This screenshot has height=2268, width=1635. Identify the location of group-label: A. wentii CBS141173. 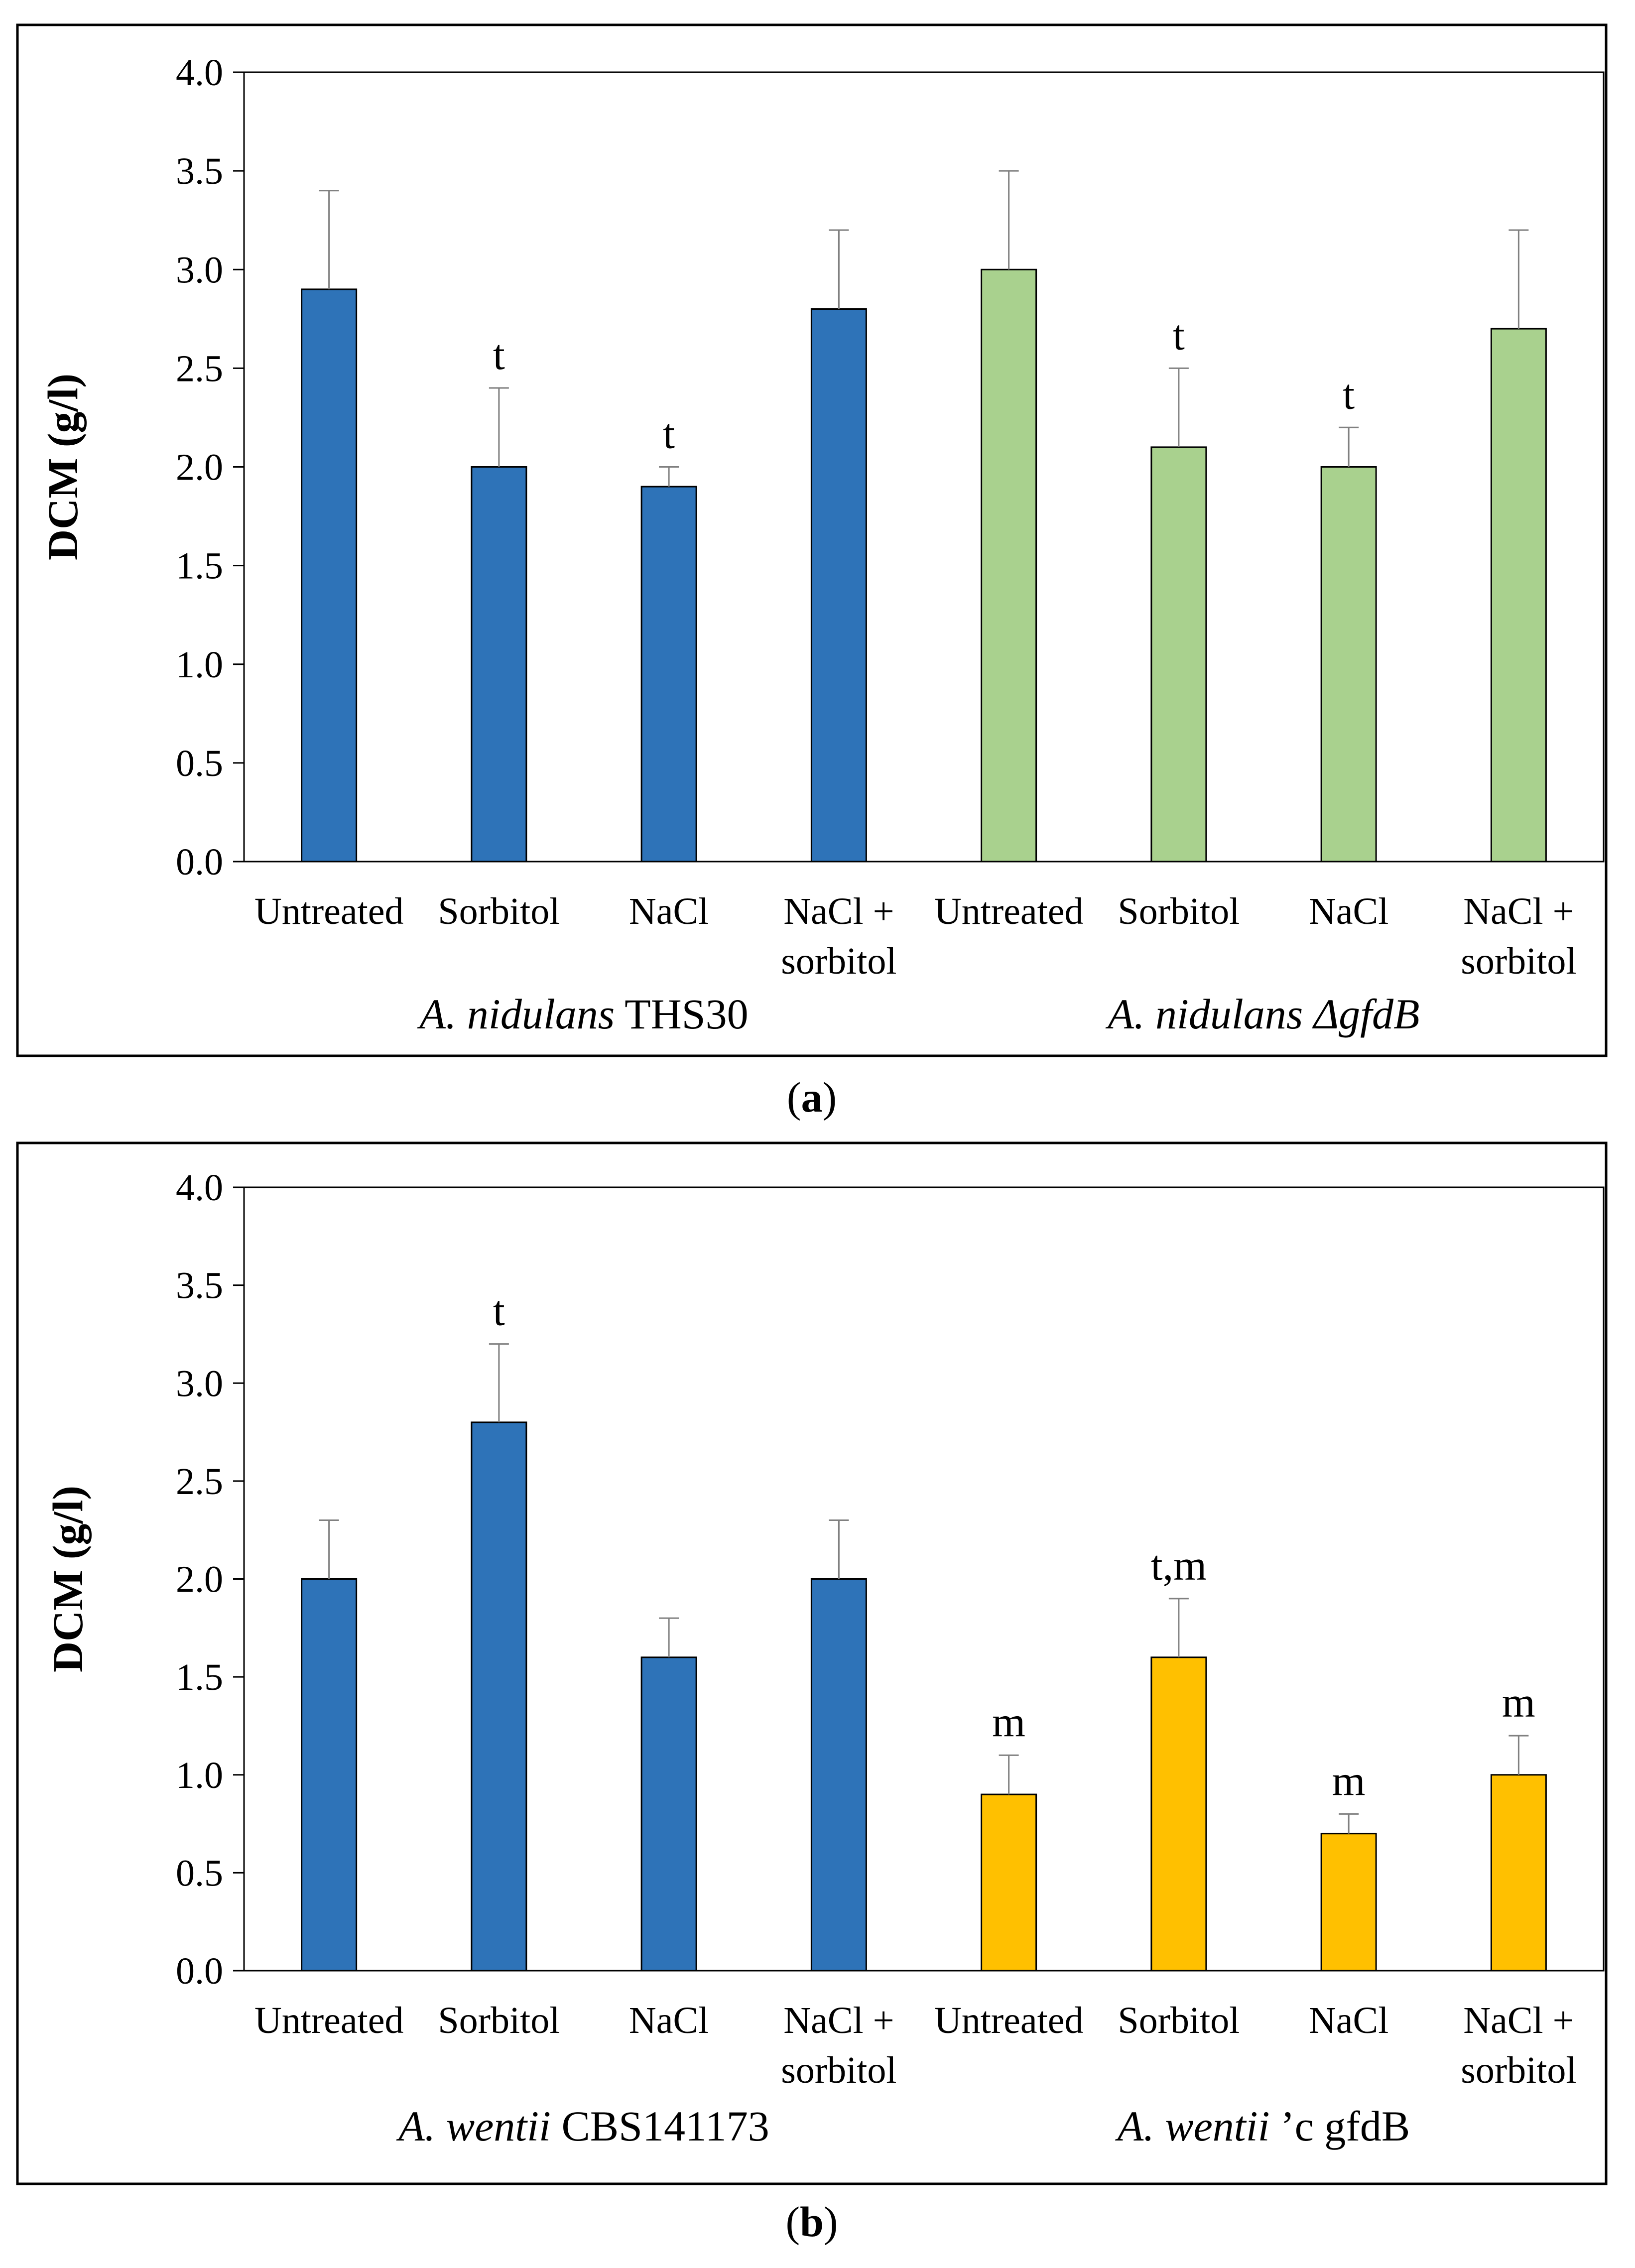
(583, 2126).